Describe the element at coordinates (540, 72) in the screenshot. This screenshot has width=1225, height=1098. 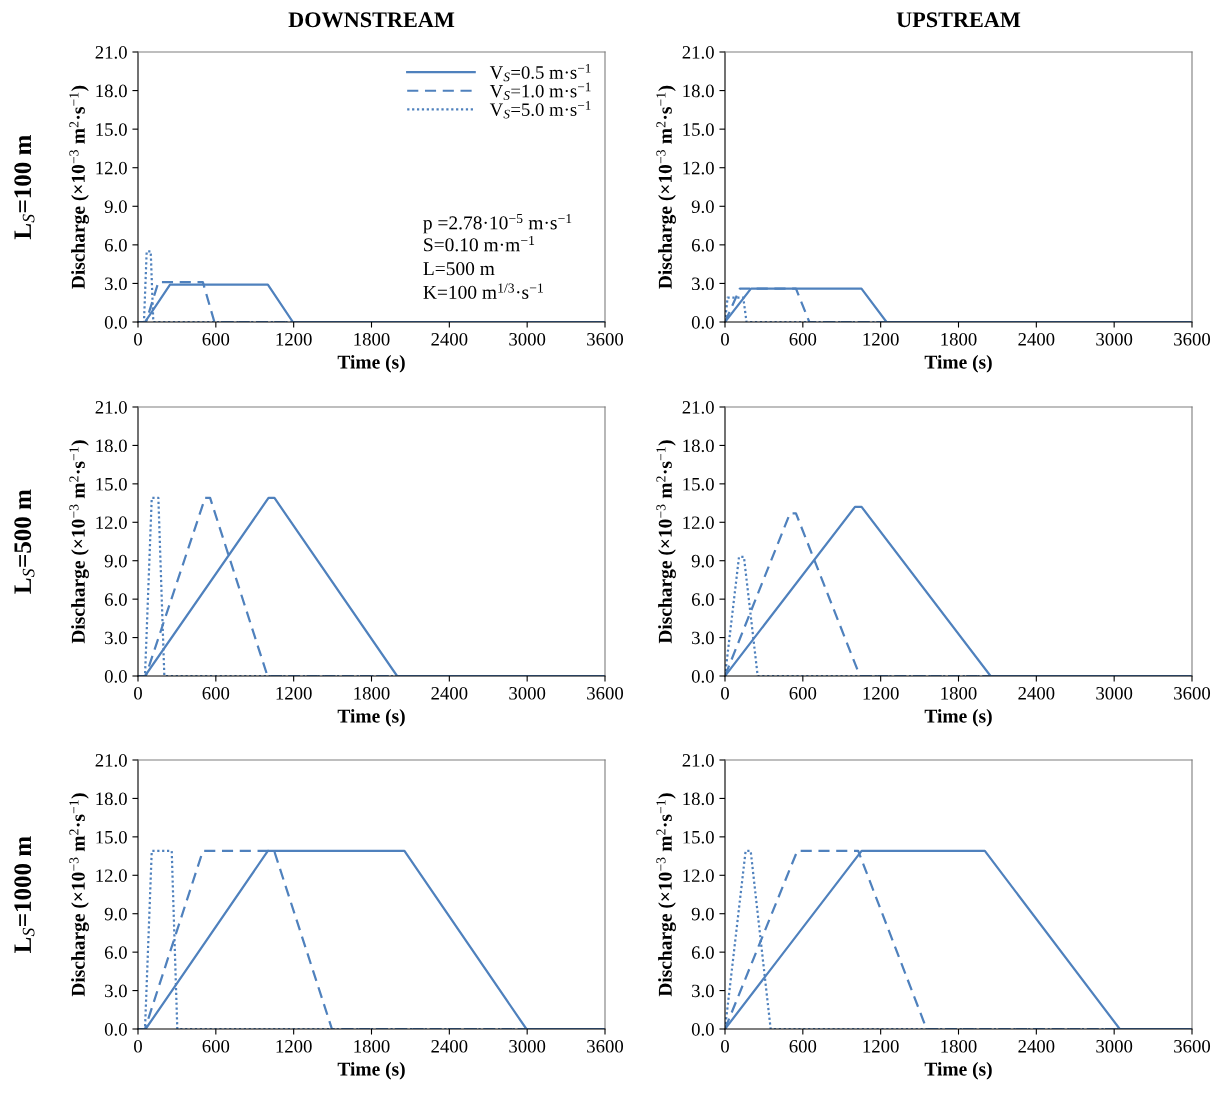
I see `legend-label: V$_{S}$=0.5 m·s$^{−1}$` at that location.